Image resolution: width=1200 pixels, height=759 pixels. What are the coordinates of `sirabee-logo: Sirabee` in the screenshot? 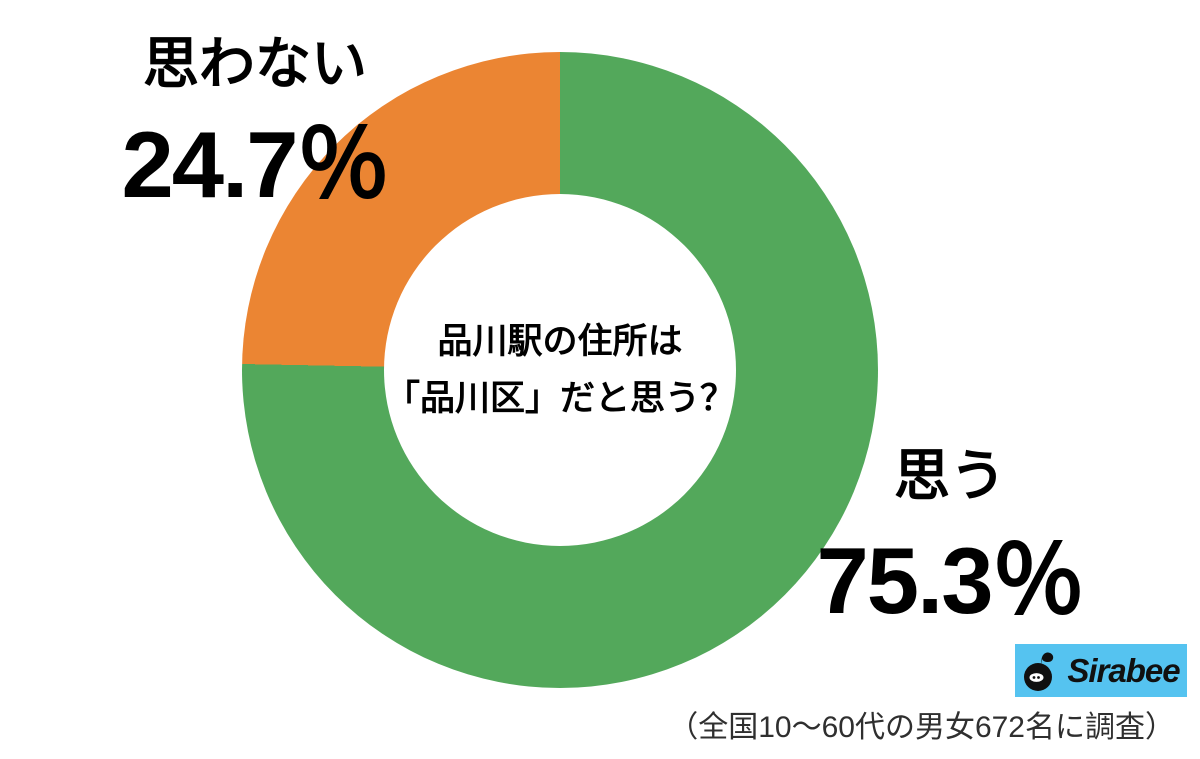 It's located at (1101, 670).